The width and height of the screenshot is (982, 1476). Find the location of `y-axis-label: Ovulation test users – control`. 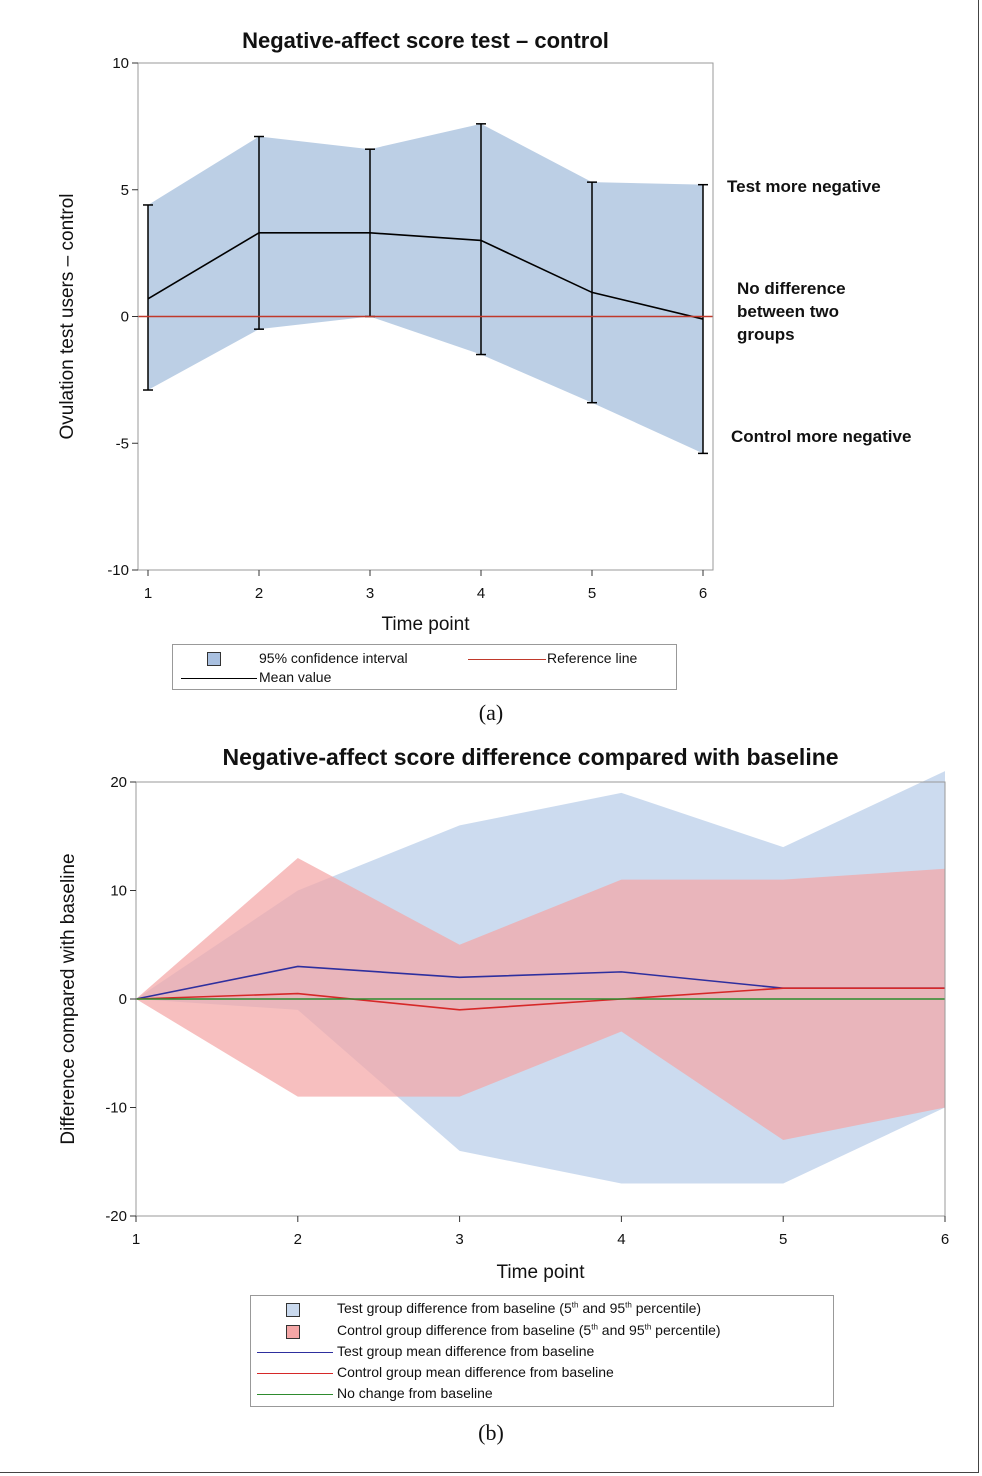

y-axis-label: Ovulation test users – control is located at coordinates (67, 316).